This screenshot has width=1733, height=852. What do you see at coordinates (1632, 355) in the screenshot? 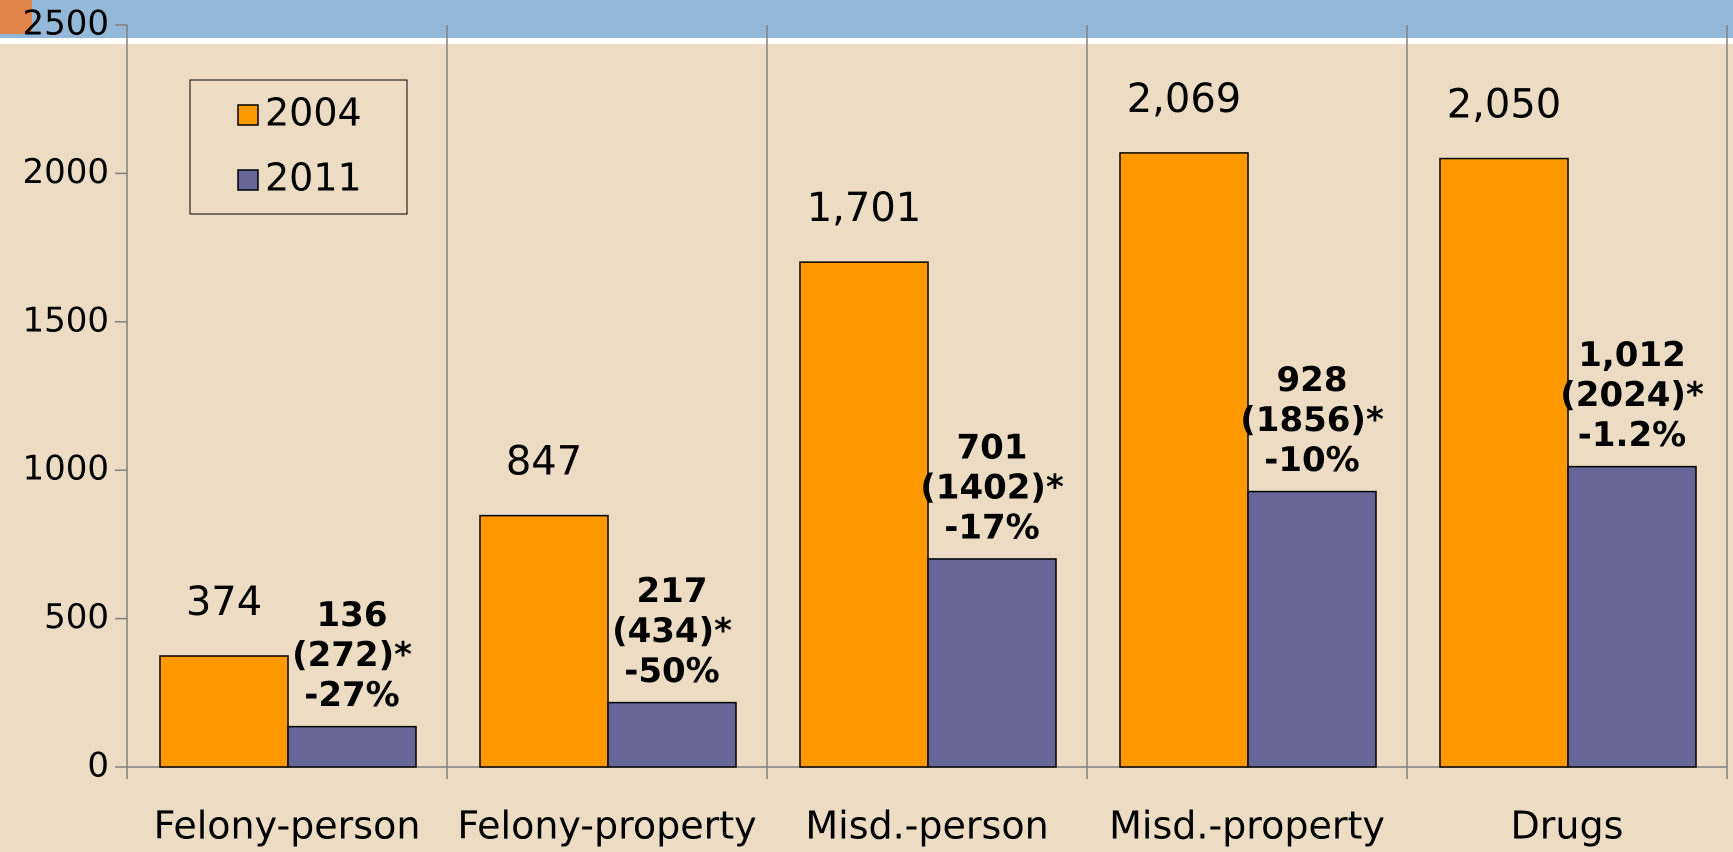
I see `value-label: 1,012` at bounding box center [1632, 355].